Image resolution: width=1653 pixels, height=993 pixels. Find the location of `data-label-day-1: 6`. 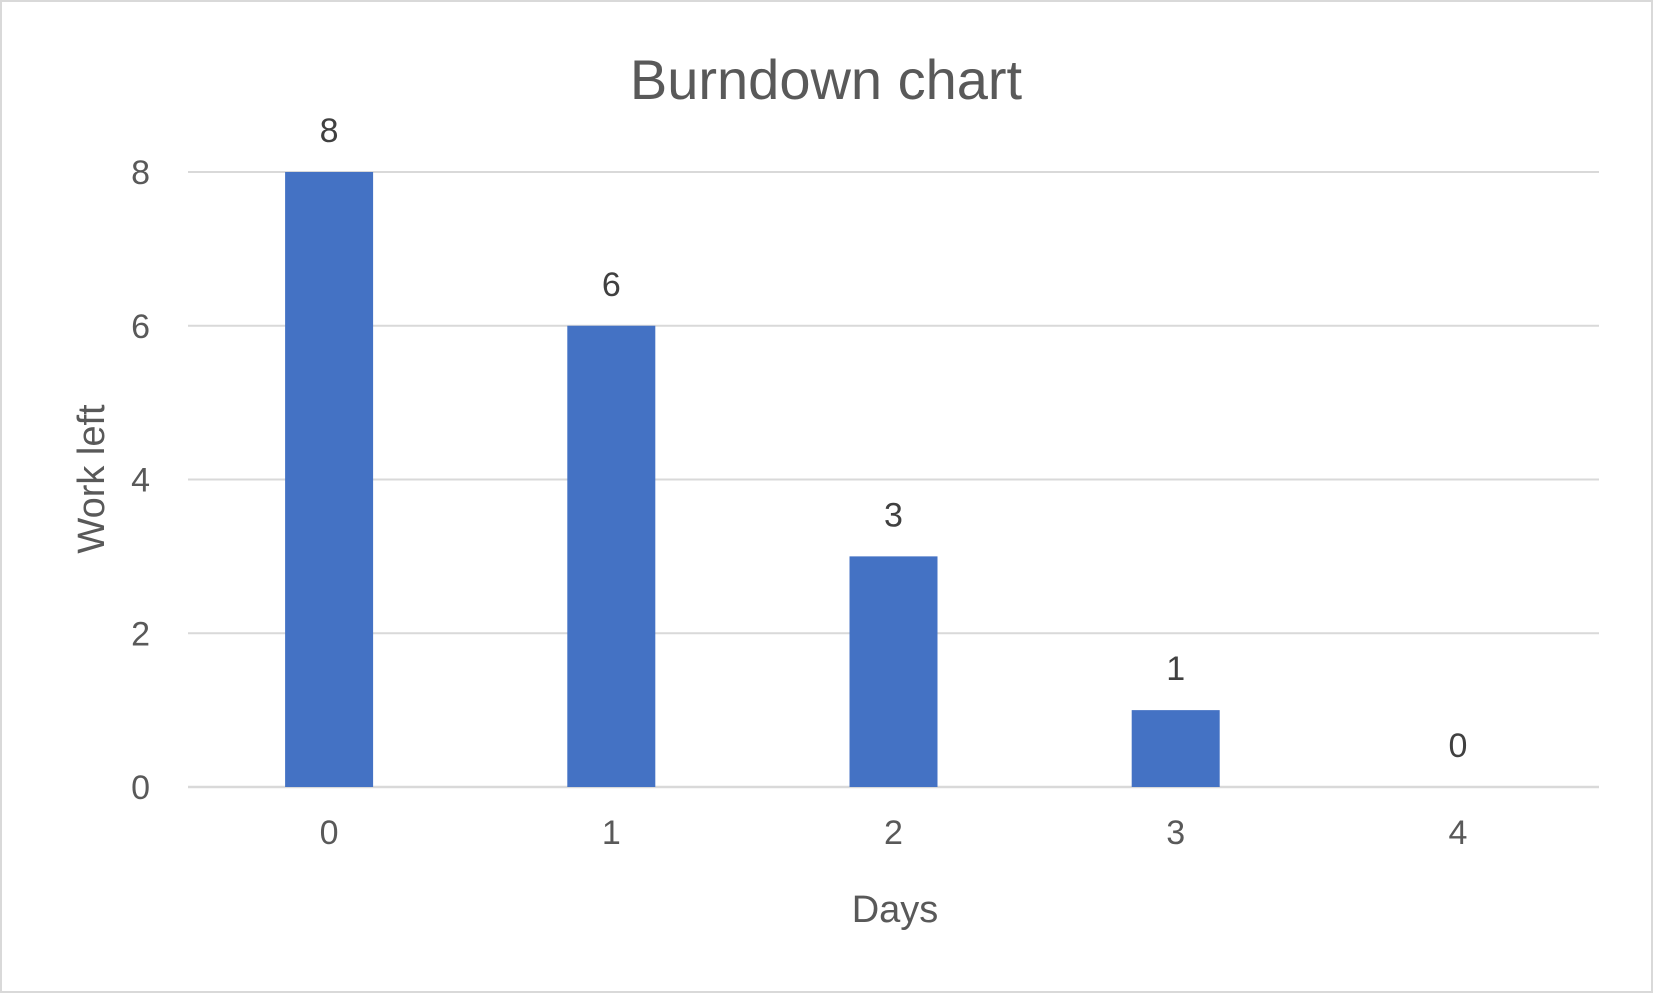

data-label-day-1: 6 is located at coordinates (611, 285).